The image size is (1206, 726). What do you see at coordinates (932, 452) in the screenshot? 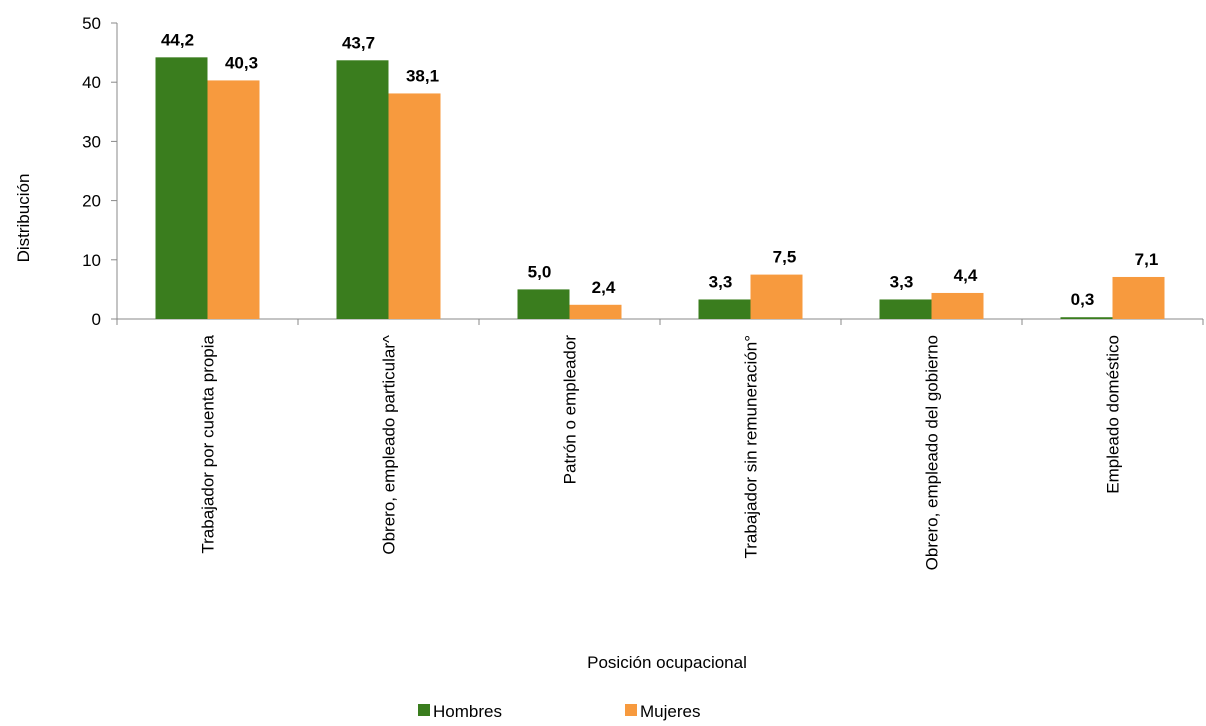
I see `category-label: Obrero, empleado del gobierno` at bounding box center [932, 452].